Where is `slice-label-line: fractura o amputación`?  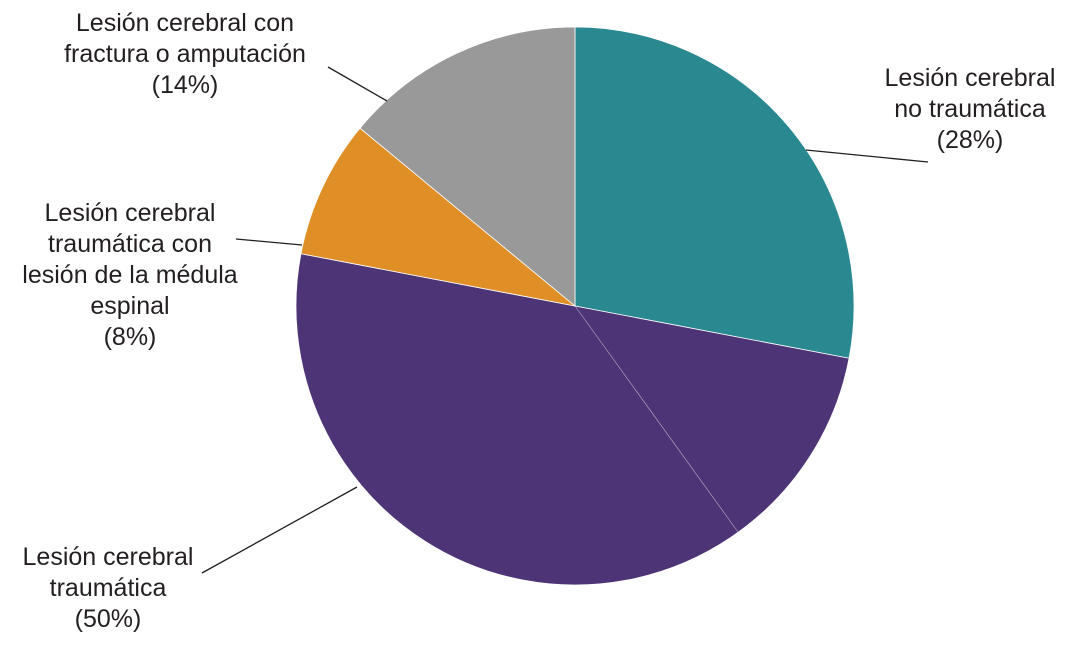 slice-label-line: fractura o amputación is located at coordinates (185, 54).